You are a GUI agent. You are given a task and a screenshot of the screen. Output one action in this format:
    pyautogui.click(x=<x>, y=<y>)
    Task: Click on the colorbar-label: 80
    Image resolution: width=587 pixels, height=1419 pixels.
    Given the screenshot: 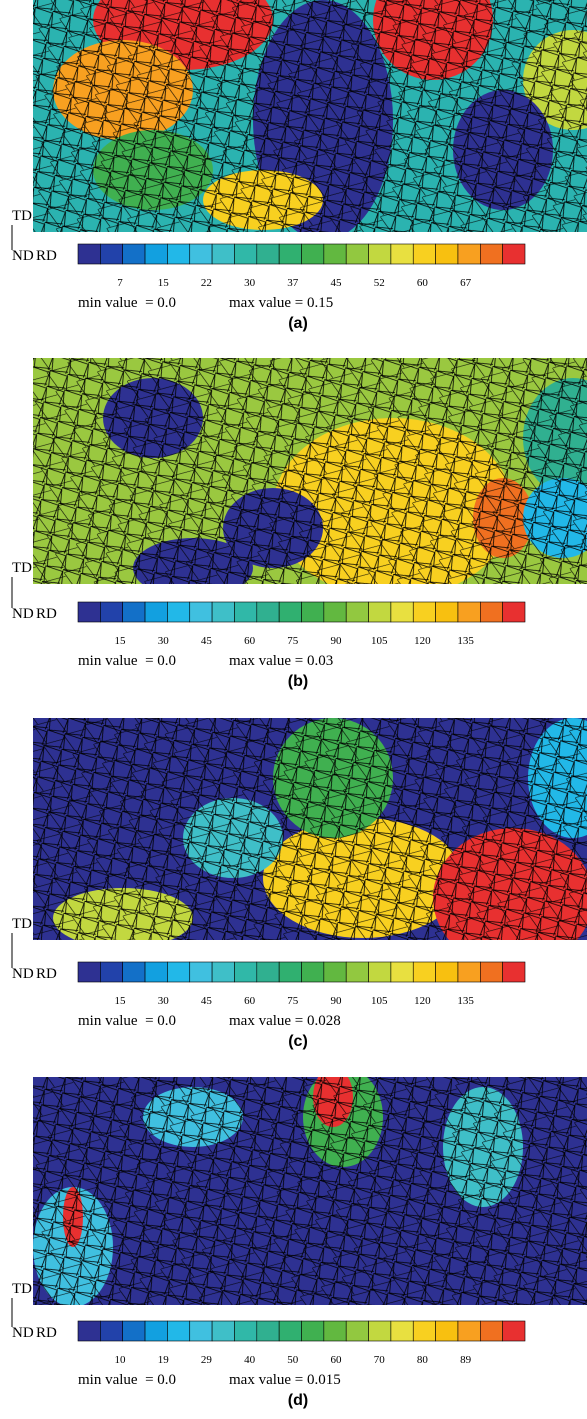 What is the action you would take?
    pyautogui.click(x=423, y=1360)
    